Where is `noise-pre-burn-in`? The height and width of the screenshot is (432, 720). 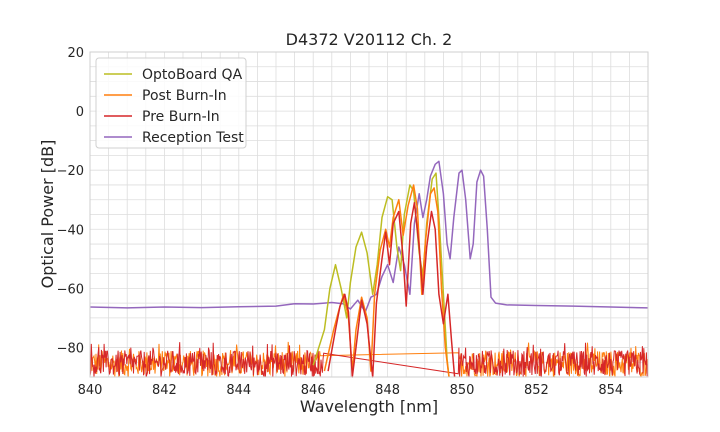
noise-pre-burn-in is located at coordinates (369, 360).